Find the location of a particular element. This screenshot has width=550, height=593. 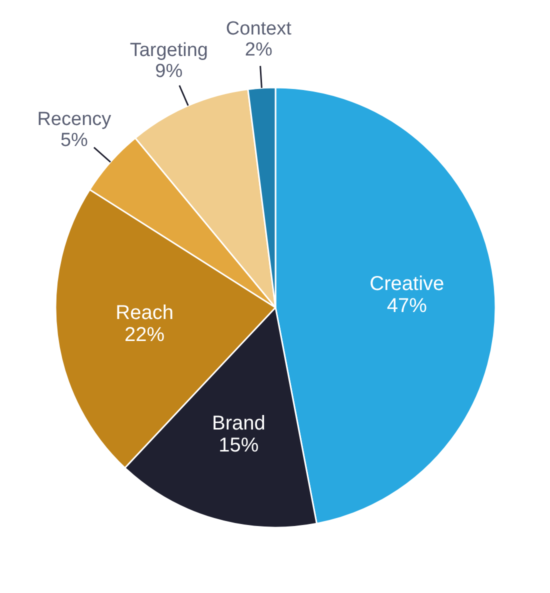

slice-label: Context is located at coordinates (259, 29).